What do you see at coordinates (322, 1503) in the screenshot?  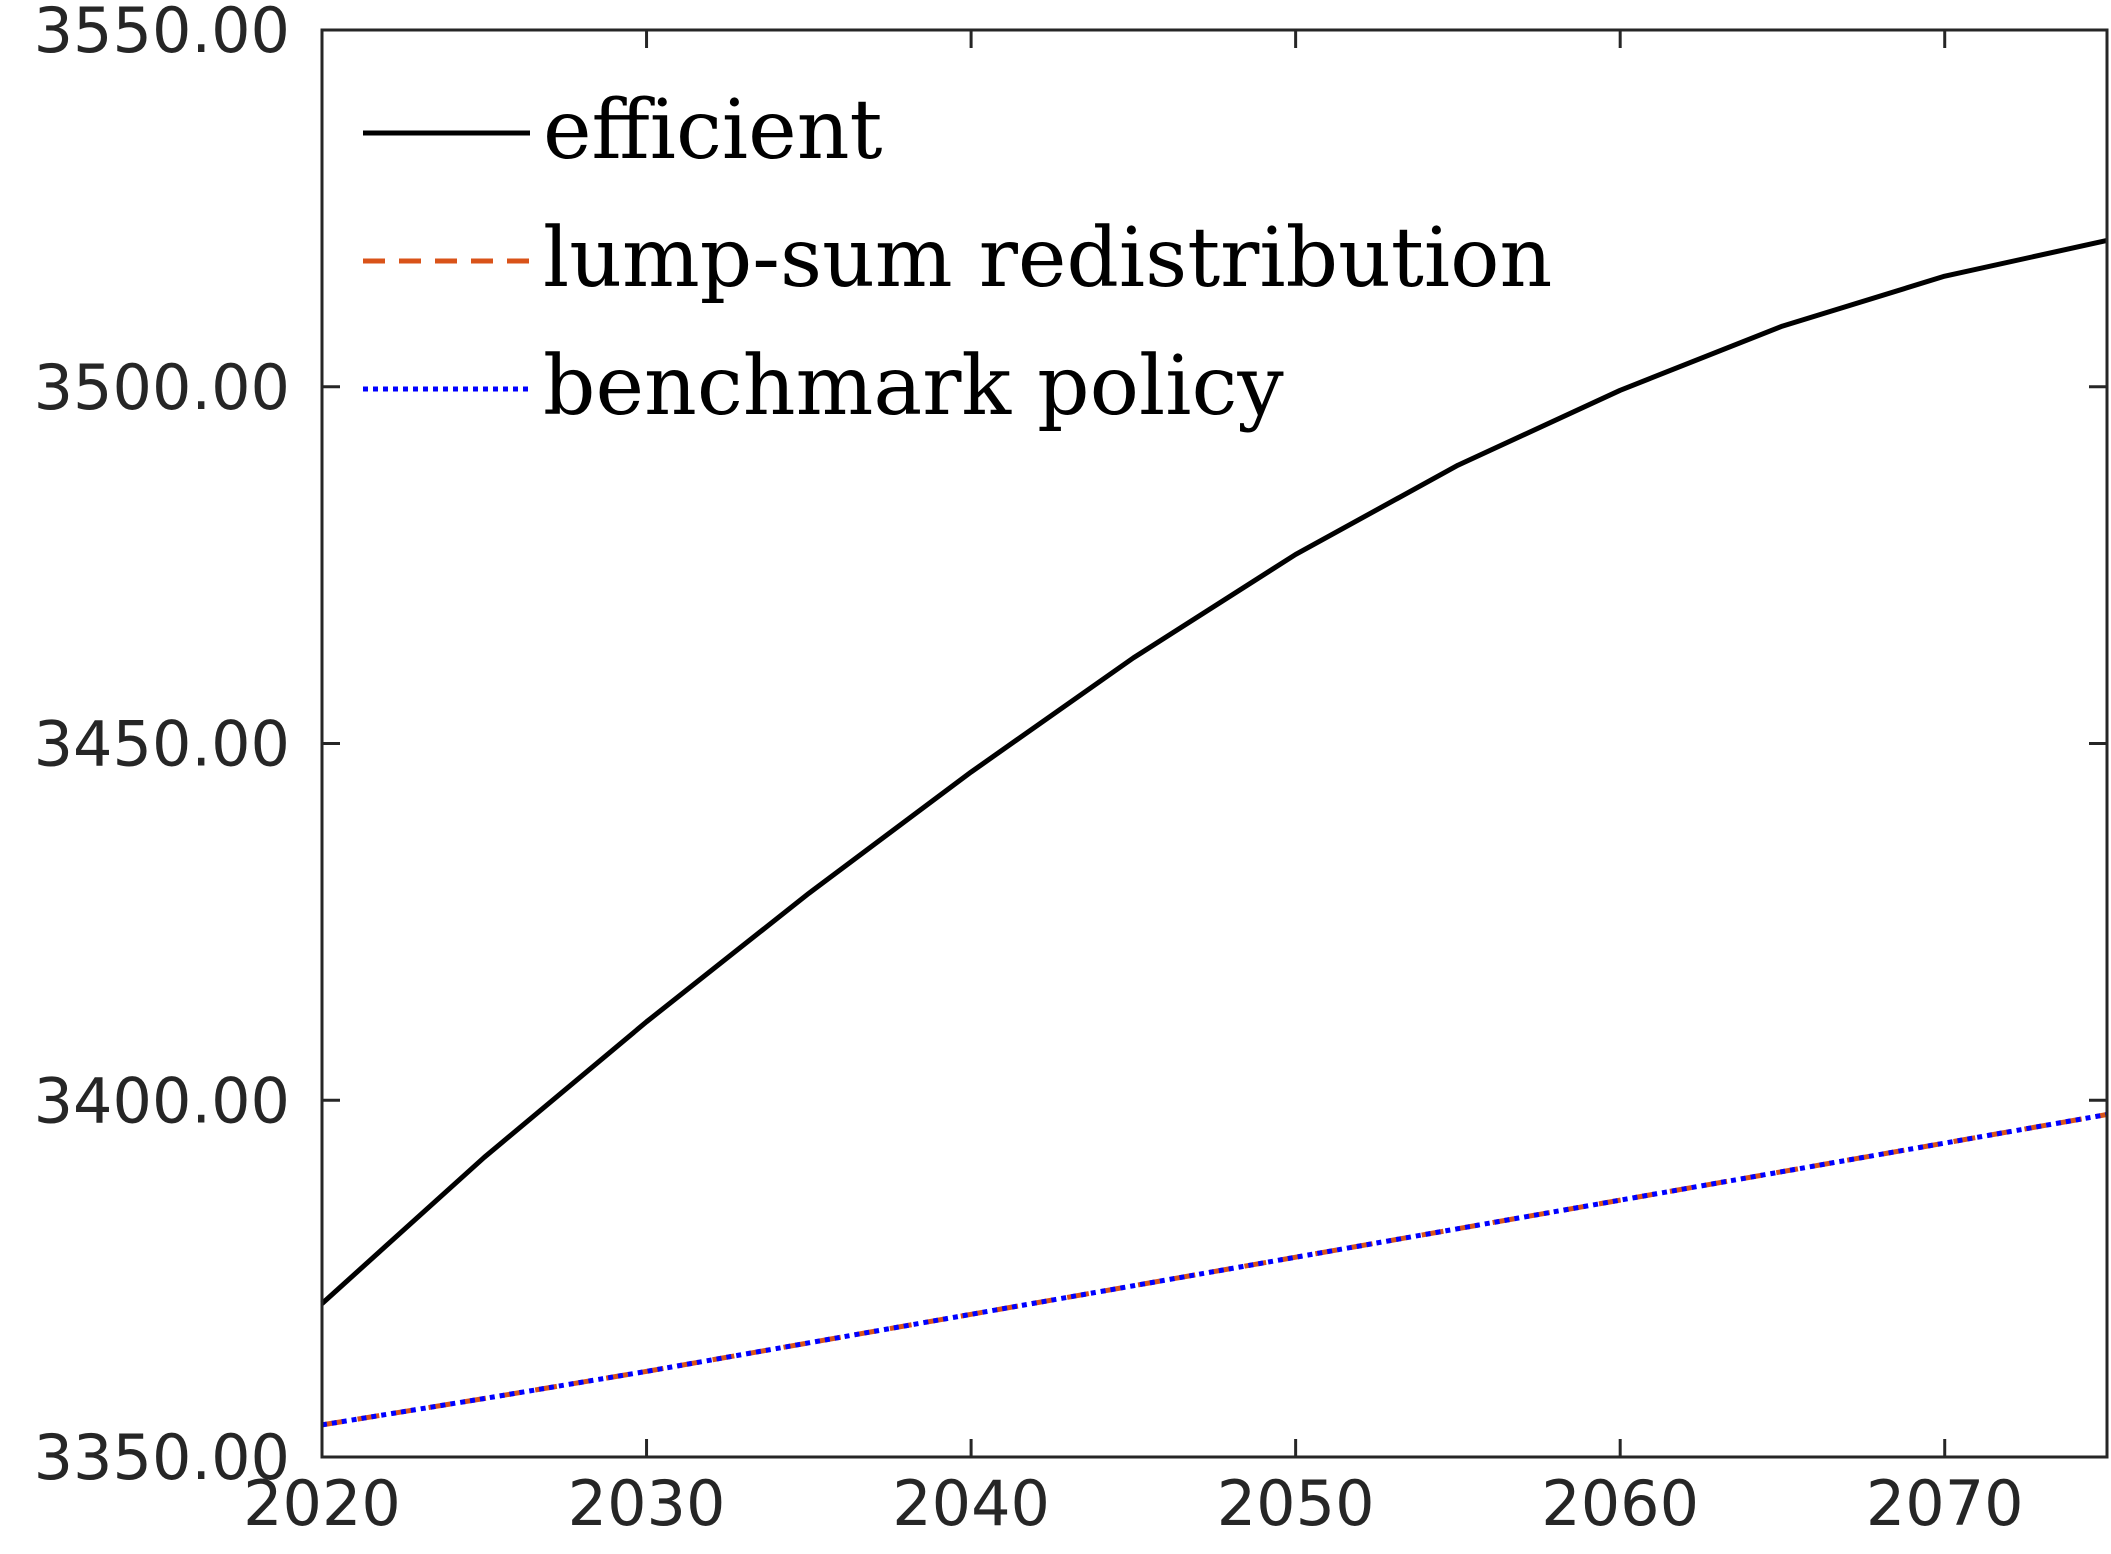 I see `x-tick-label: 2020` at bounding box center [322, 1503].